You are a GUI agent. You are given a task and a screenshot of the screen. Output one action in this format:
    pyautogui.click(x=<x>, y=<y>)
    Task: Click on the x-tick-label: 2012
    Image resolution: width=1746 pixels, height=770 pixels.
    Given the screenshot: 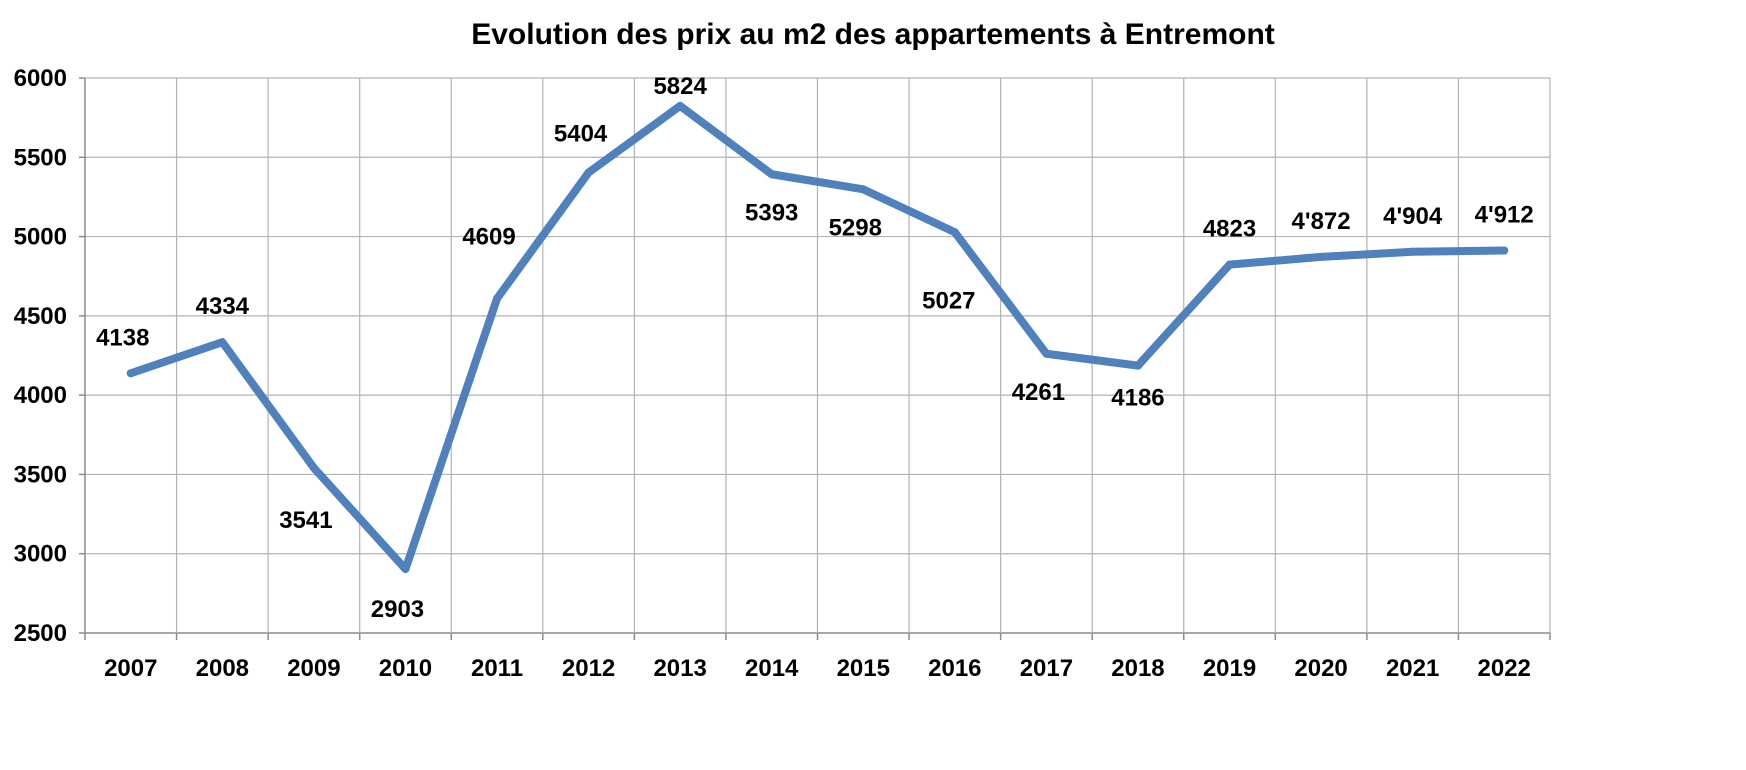 What is the action you would take?
    pyautogui.click(x=588, y=668)
    